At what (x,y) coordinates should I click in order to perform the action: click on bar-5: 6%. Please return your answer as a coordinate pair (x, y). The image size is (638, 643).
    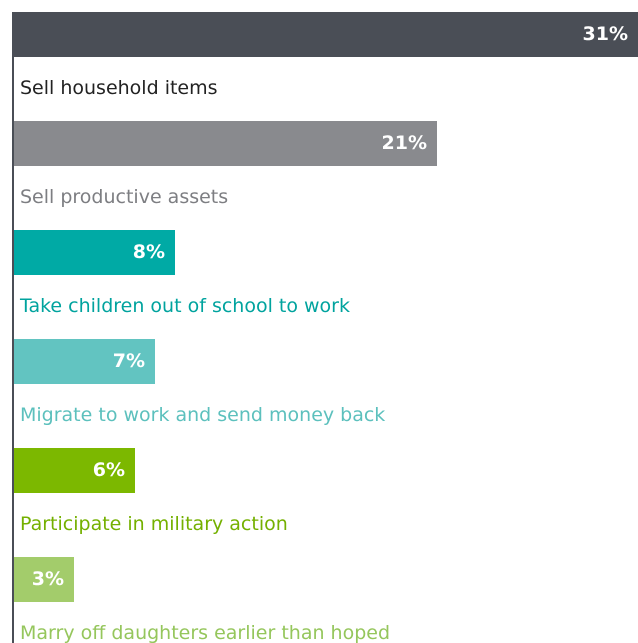
    Looking at the image, I should click on (74, 470).